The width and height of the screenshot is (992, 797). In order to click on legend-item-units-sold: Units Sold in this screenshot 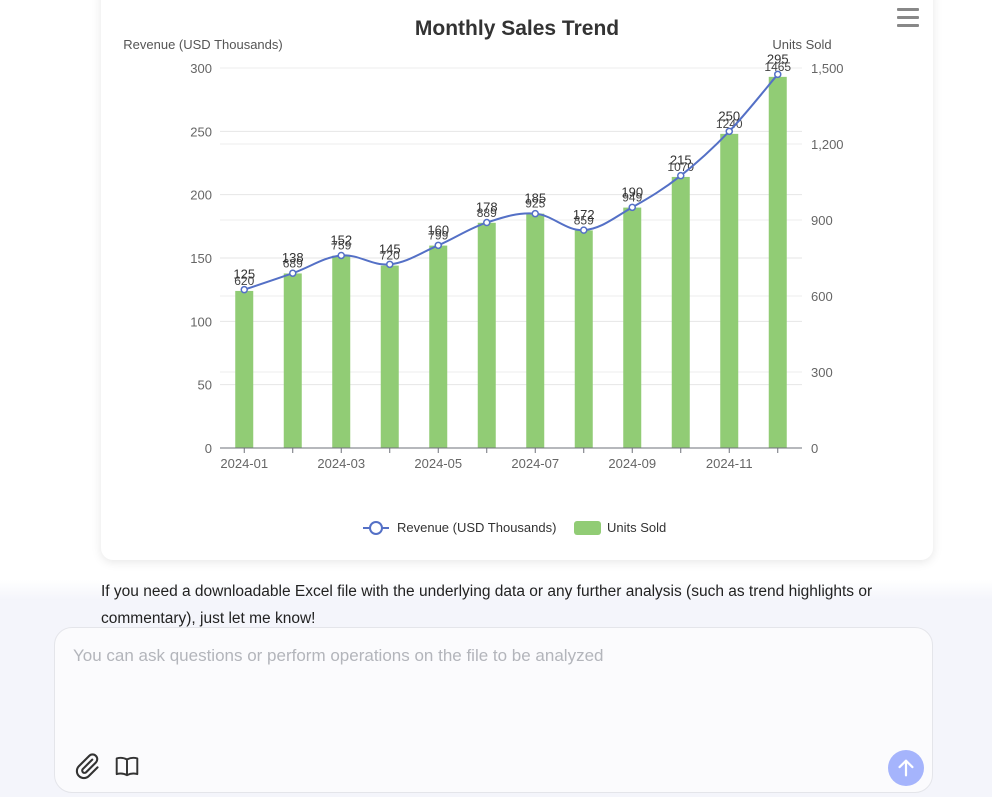, I will do `click(620, 527)`.